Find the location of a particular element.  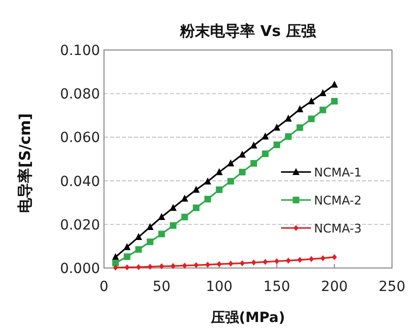

y-tick-label: 0.000 is located at coordinates (80, 269).